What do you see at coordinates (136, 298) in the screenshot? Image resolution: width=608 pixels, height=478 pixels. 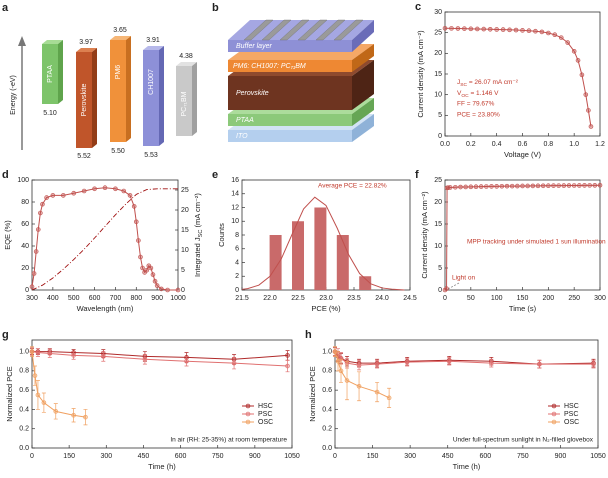 I see `x-tick-label: 800` at bounding box center [136, 298].